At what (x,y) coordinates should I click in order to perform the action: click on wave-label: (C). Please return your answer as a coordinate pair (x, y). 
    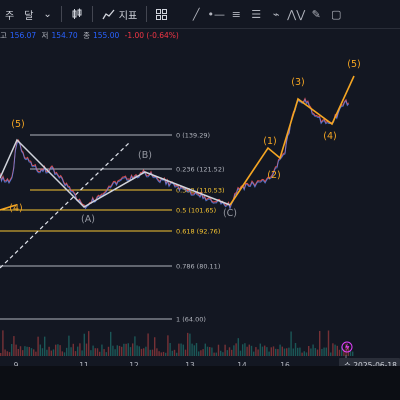
    Looking at the image, I should click on (230, 213).